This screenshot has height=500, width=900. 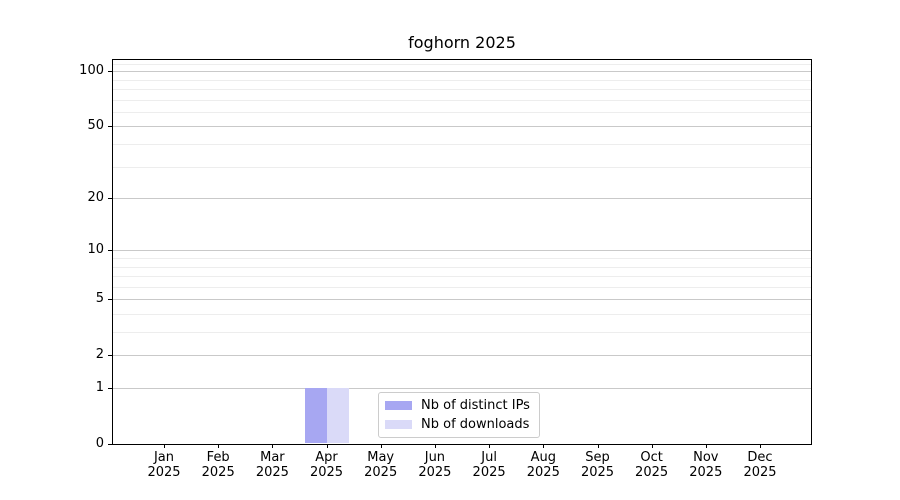 What do you see at coordinates (164, 457) in the screenshot?
I see `x-tick-label-month: Jan` at bounding box center [164, 457].